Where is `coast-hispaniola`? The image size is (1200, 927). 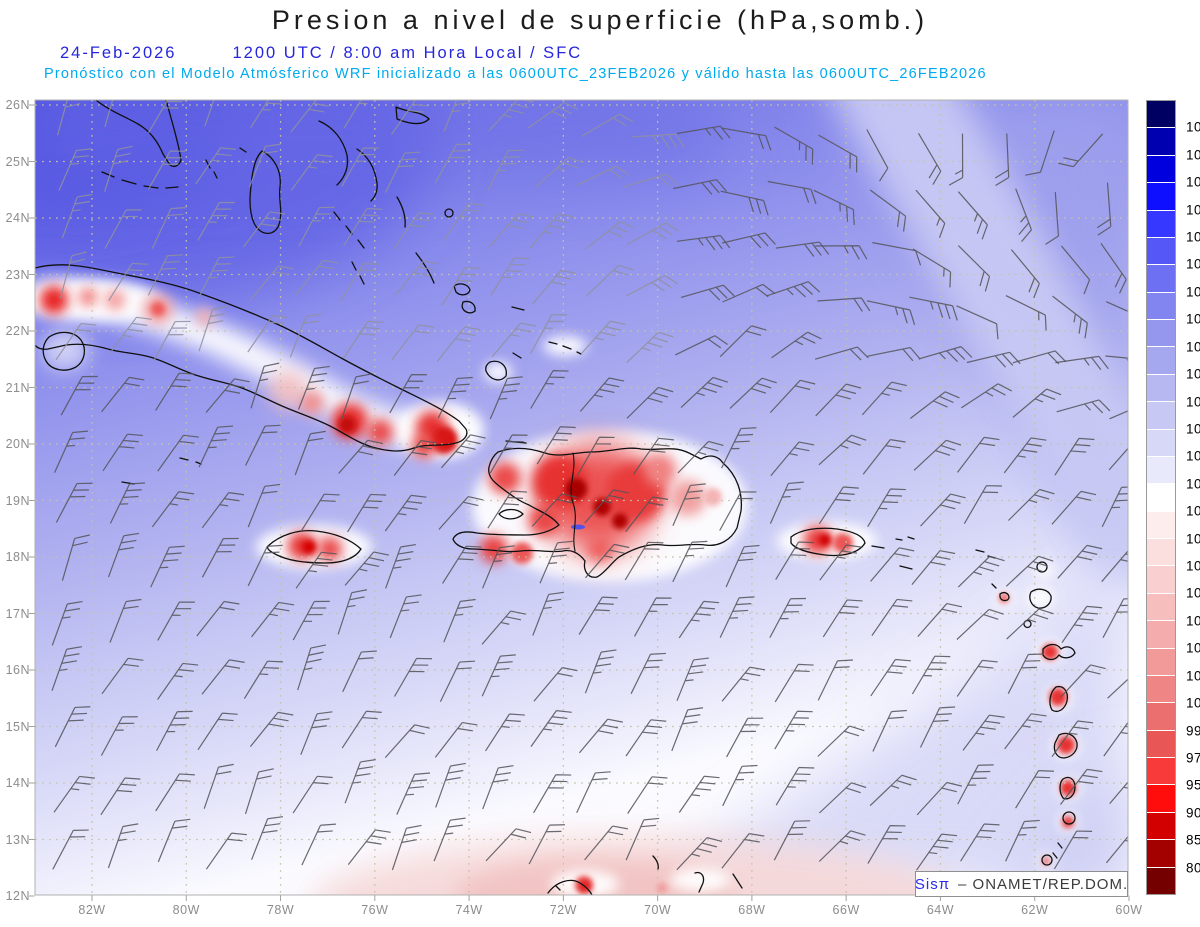 coast-hispaniola is located at coordinates (597, 512).